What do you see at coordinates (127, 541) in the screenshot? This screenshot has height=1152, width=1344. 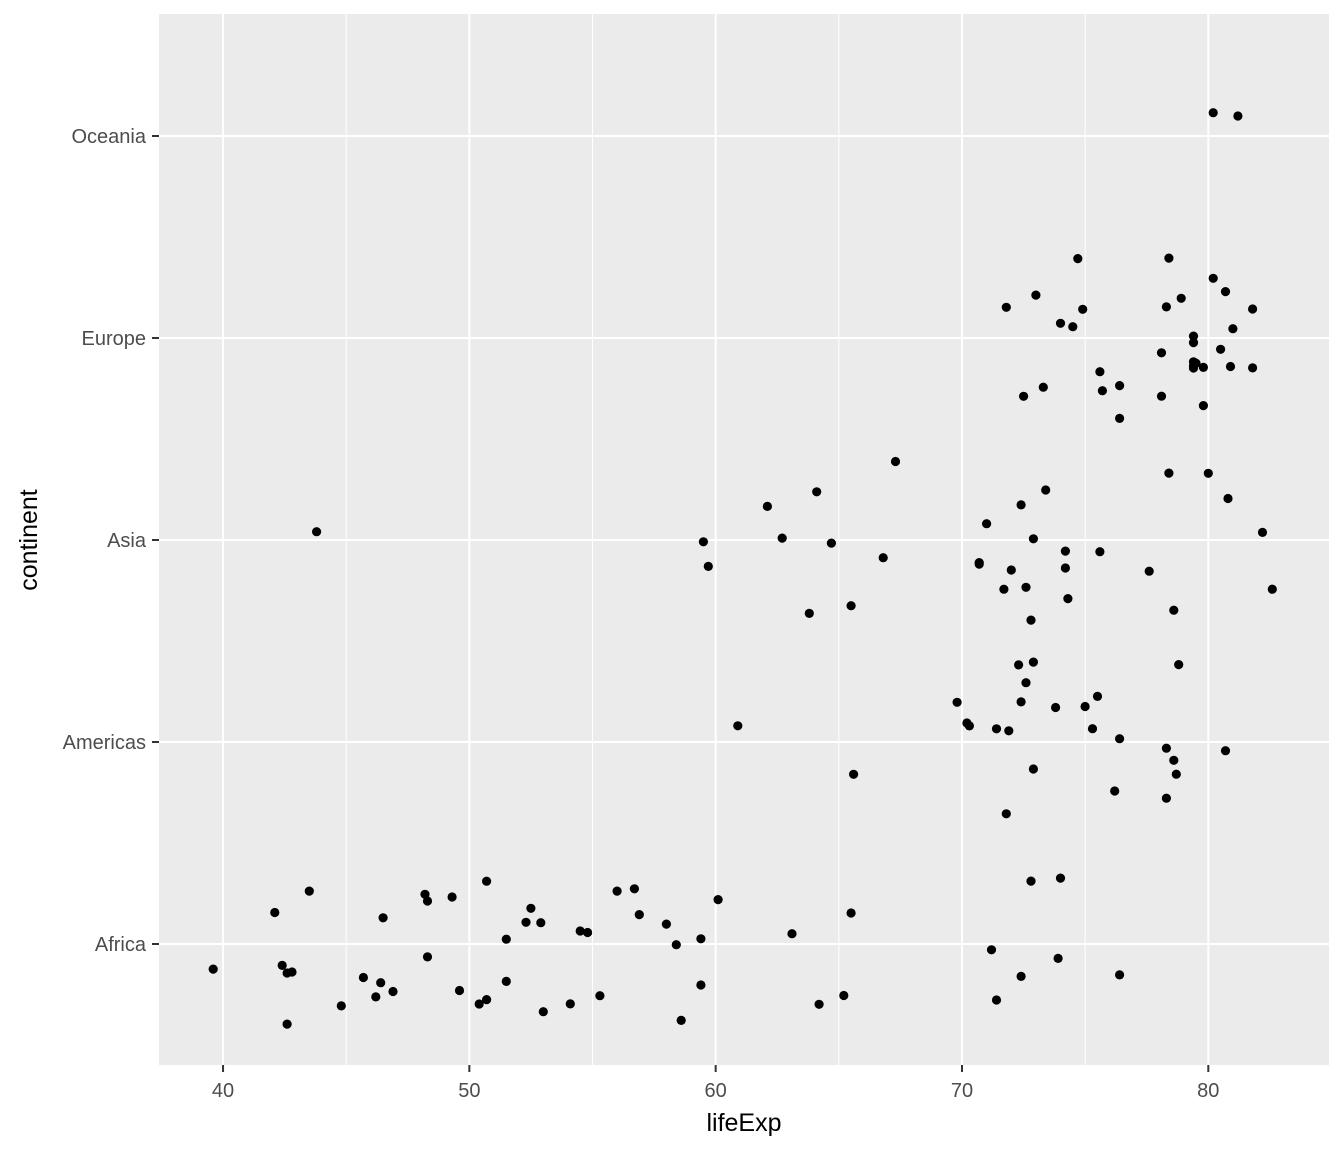 I see `y-tick-label: Asia` at bounding box center [127, 541].